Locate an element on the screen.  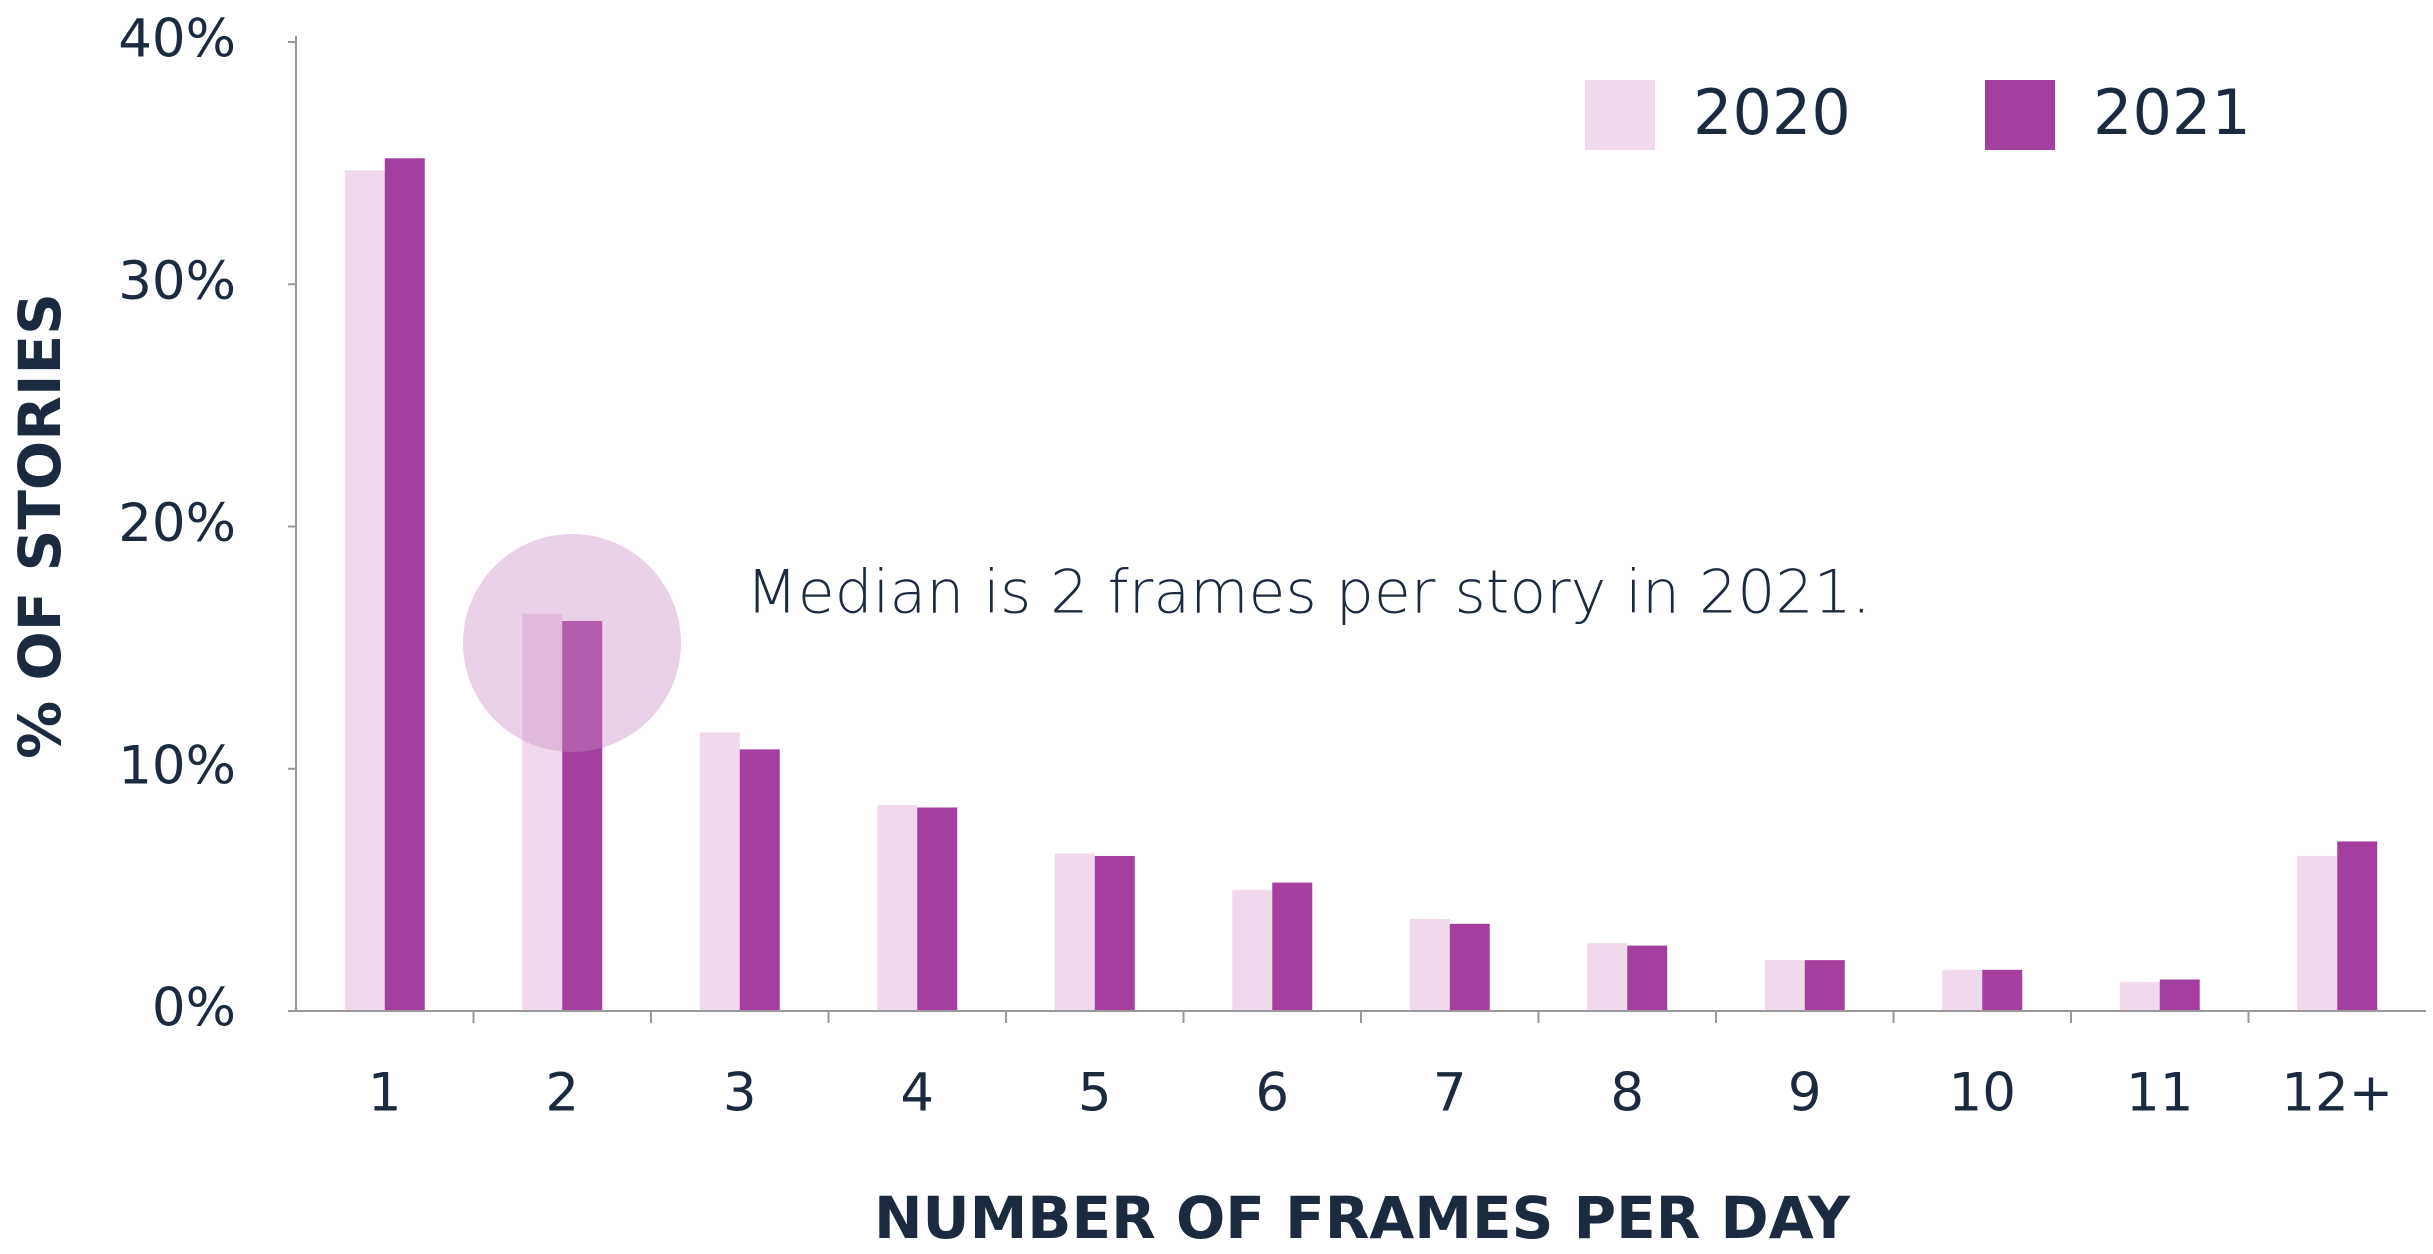
x-tick-label: 8 is located at coordinates (1627, 1093).